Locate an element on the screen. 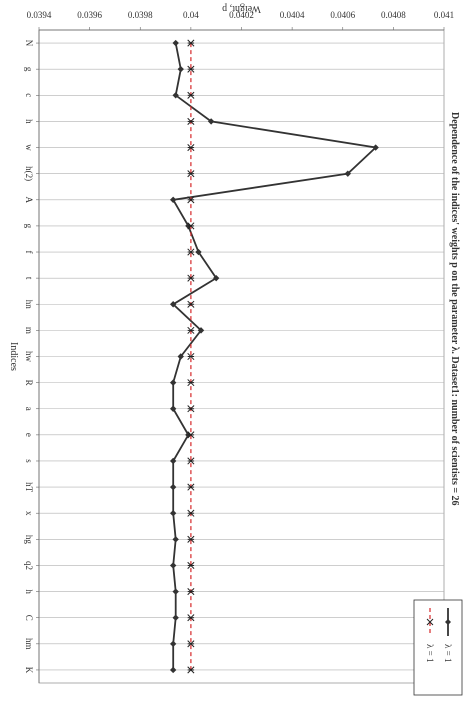 The height and width of the screenshot is (708, 474). x-tick-label: R is located at coordinates (29, 383).